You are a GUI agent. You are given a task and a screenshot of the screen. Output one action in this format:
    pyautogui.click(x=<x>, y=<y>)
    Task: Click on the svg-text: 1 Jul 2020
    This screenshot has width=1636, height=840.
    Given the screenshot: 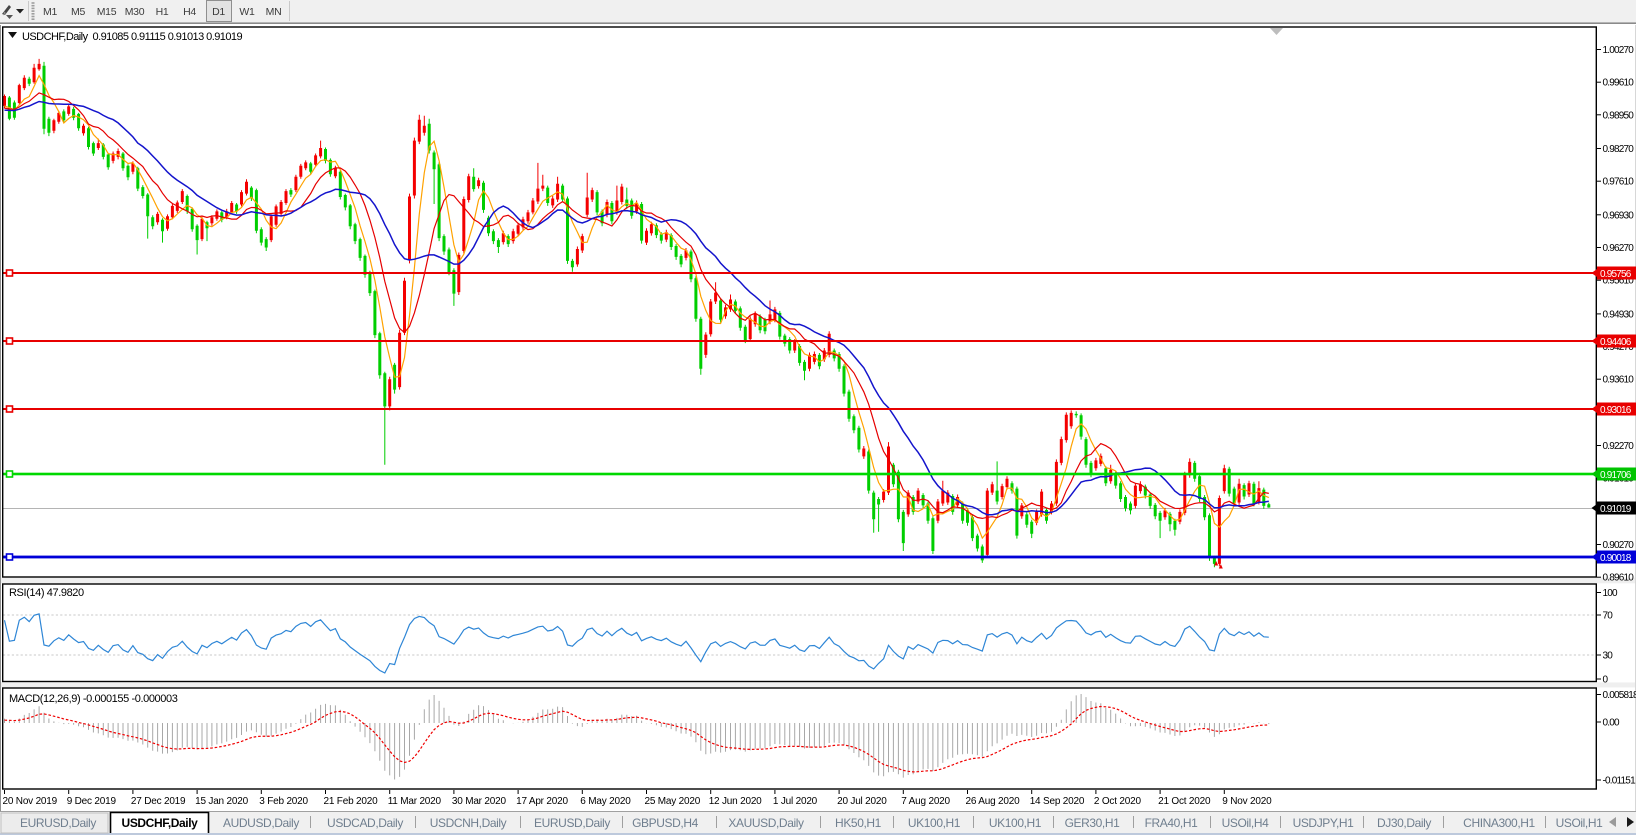 What is the action you would take?
    pyautogui.click(x=795, y=801)
    